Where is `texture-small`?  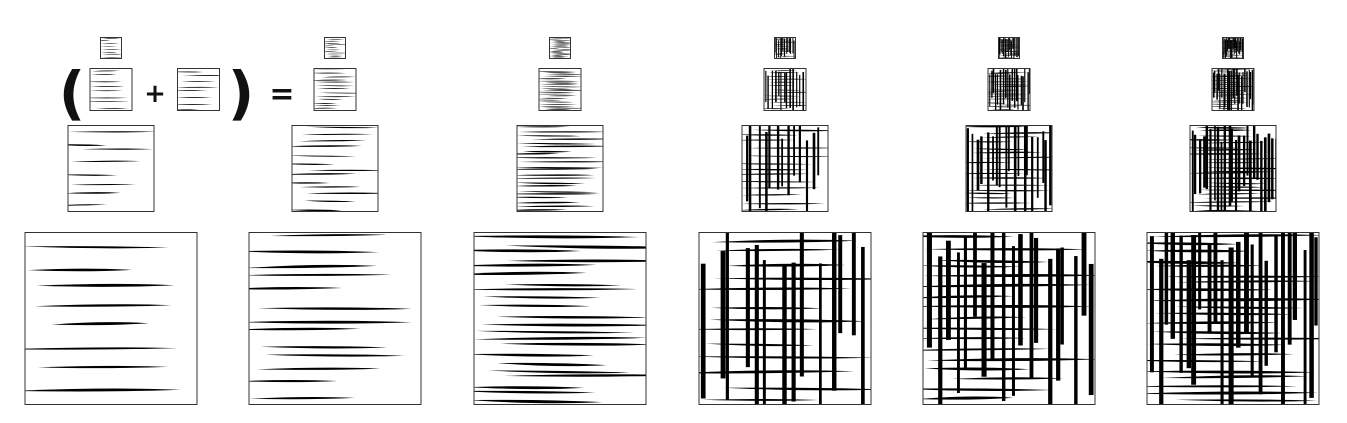
texture-small is located at coordinates (1009, 48).